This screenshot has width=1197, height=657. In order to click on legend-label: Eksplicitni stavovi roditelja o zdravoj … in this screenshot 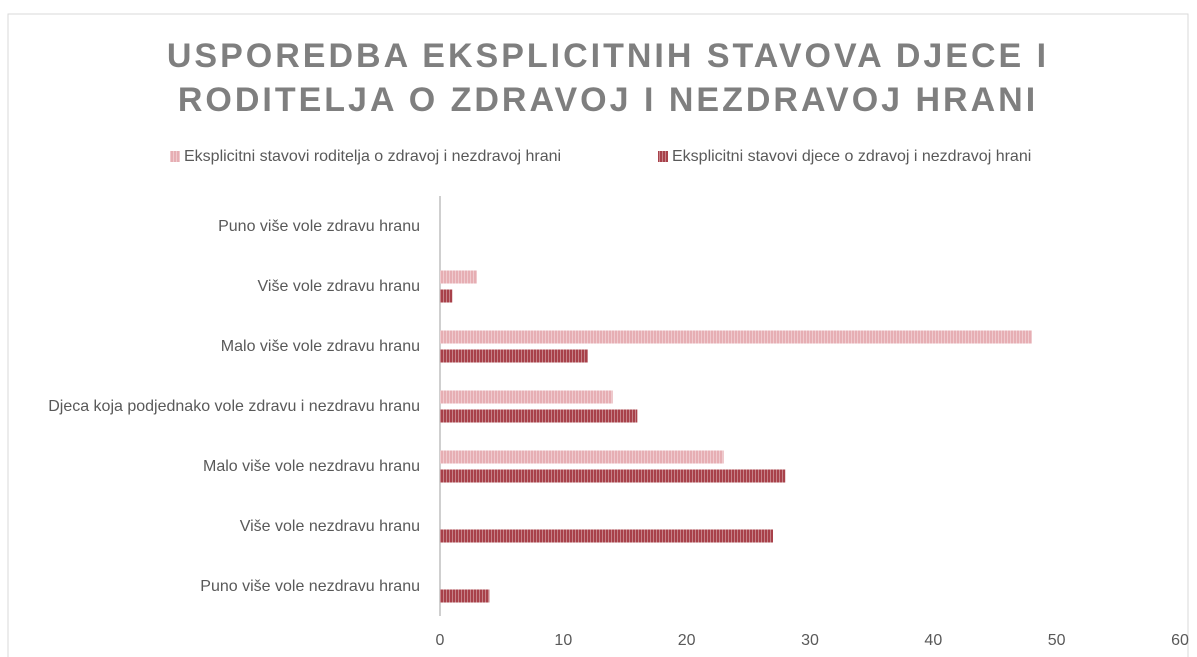, I will do `click(372, 156)`.